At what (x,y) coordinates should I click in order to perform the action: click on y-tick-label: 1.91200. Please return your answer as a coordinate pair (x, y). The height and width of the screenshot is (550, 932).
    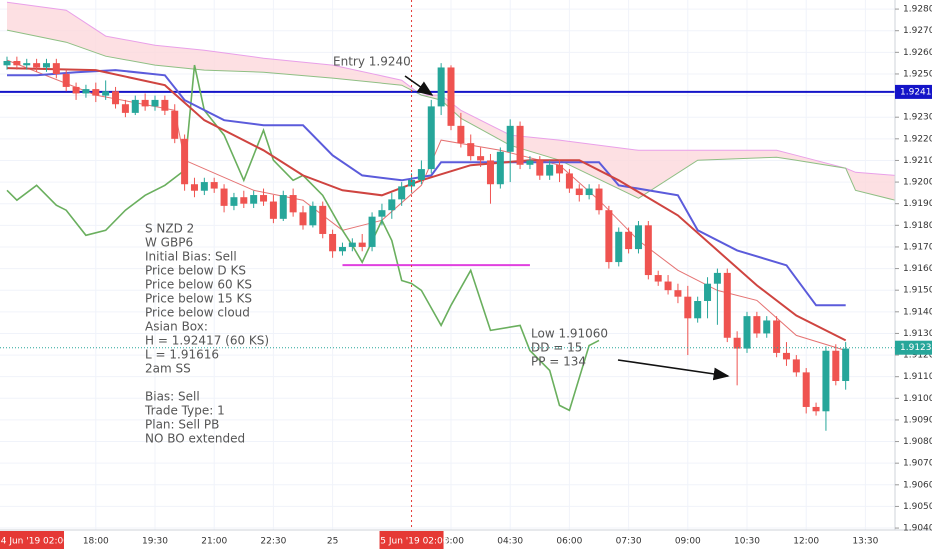
    Looking at the image, I should click on (917, 356).